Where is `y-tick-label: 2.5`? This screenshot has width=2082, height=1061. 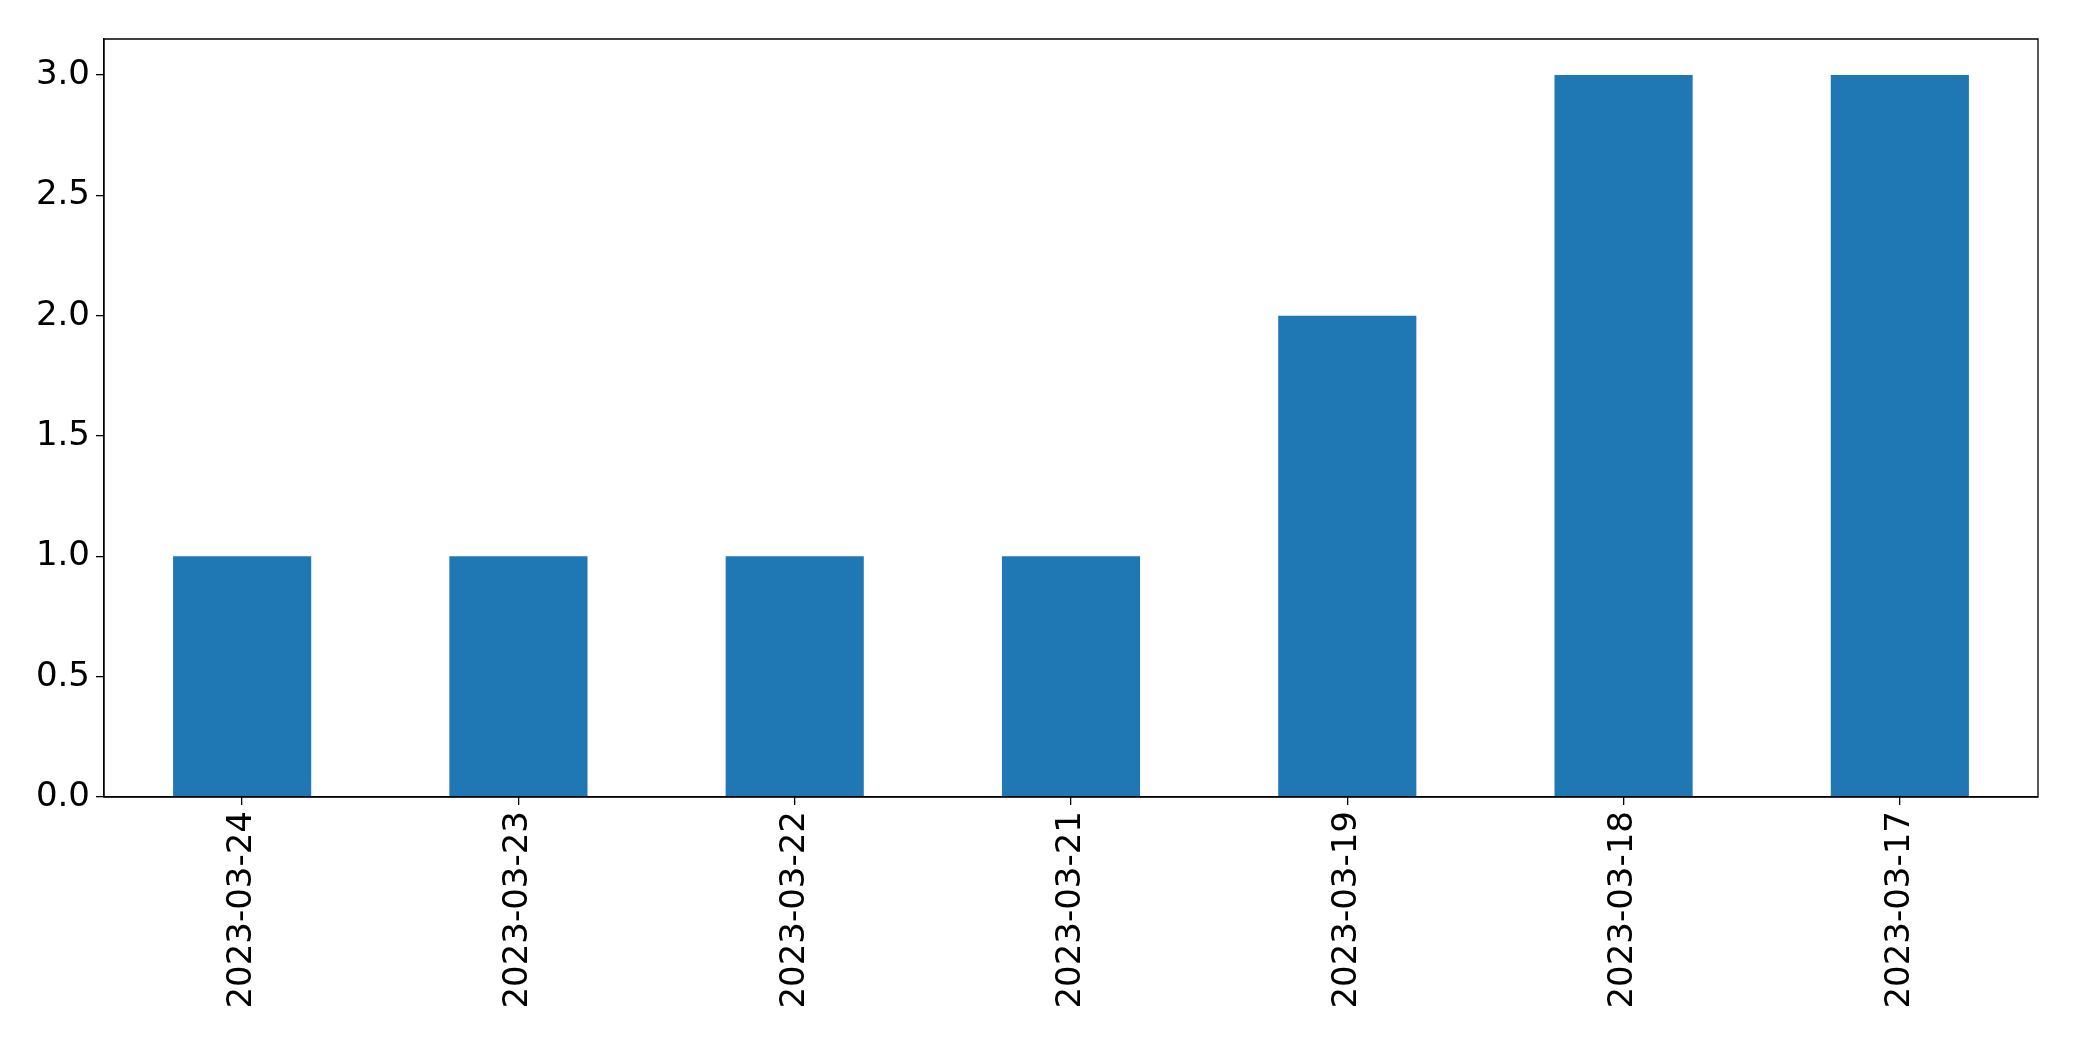 y-tick-label: 2.5 is located at coordinates (62, 192).